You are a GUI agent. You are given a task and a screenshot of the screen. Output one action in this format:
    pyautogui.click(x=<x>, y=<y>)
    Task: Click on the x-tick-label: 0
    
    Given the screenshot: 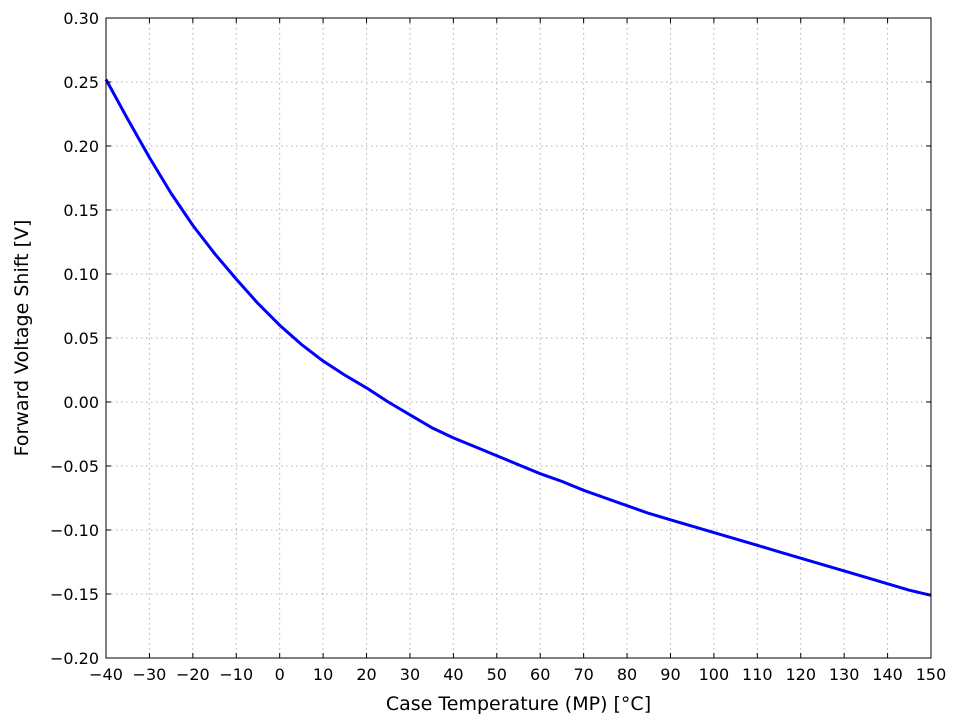 What is the action you would take?
    pyautogui.click(x=280, y=674)
    